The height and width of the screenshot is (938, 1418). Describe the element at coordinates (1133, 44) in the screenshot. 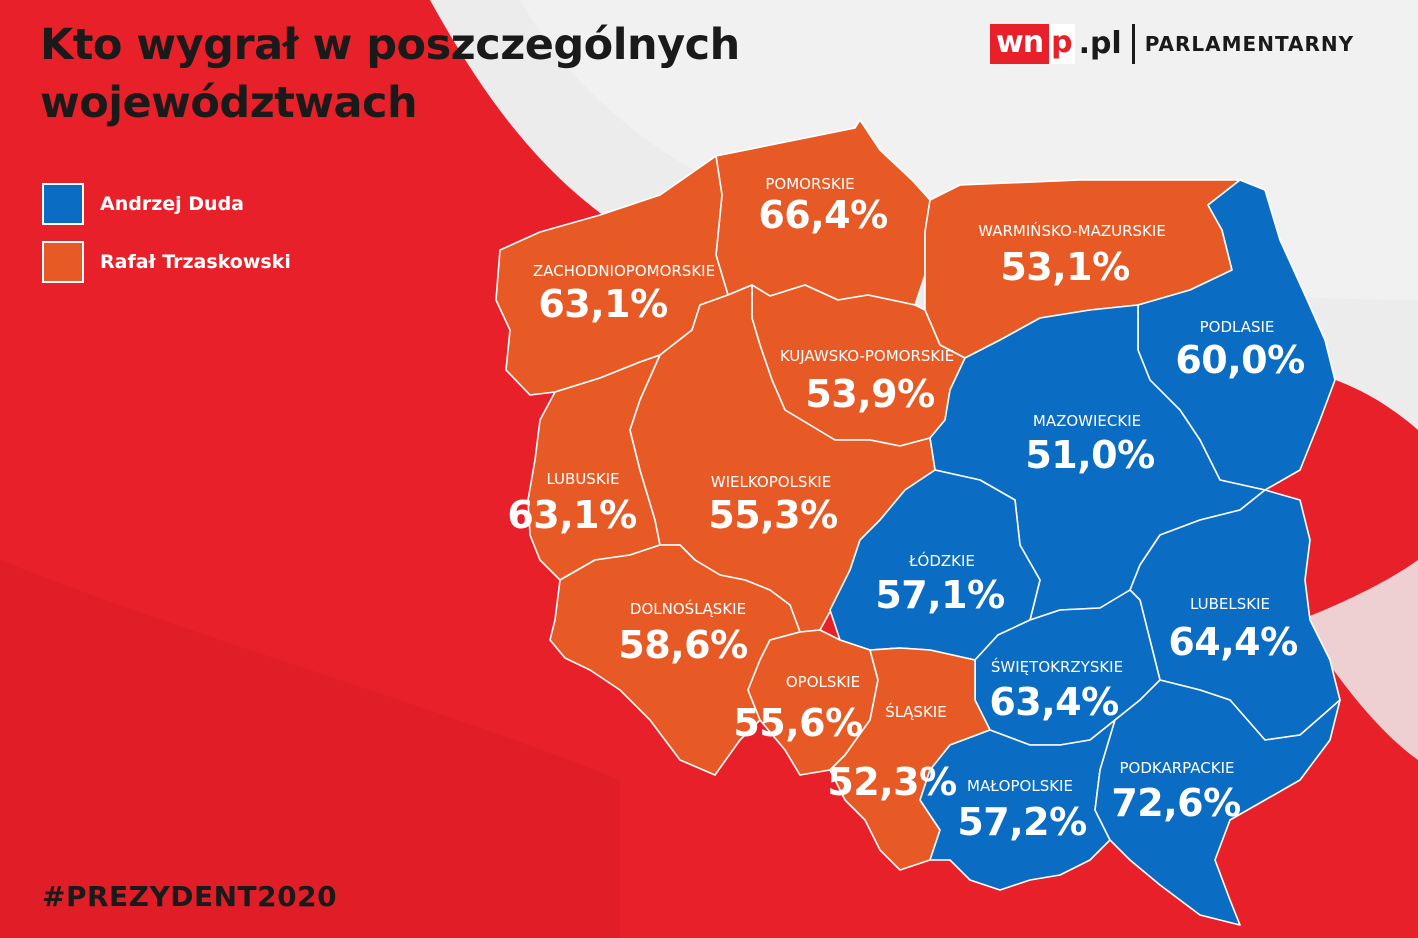

I see `logo-divider` at that location.